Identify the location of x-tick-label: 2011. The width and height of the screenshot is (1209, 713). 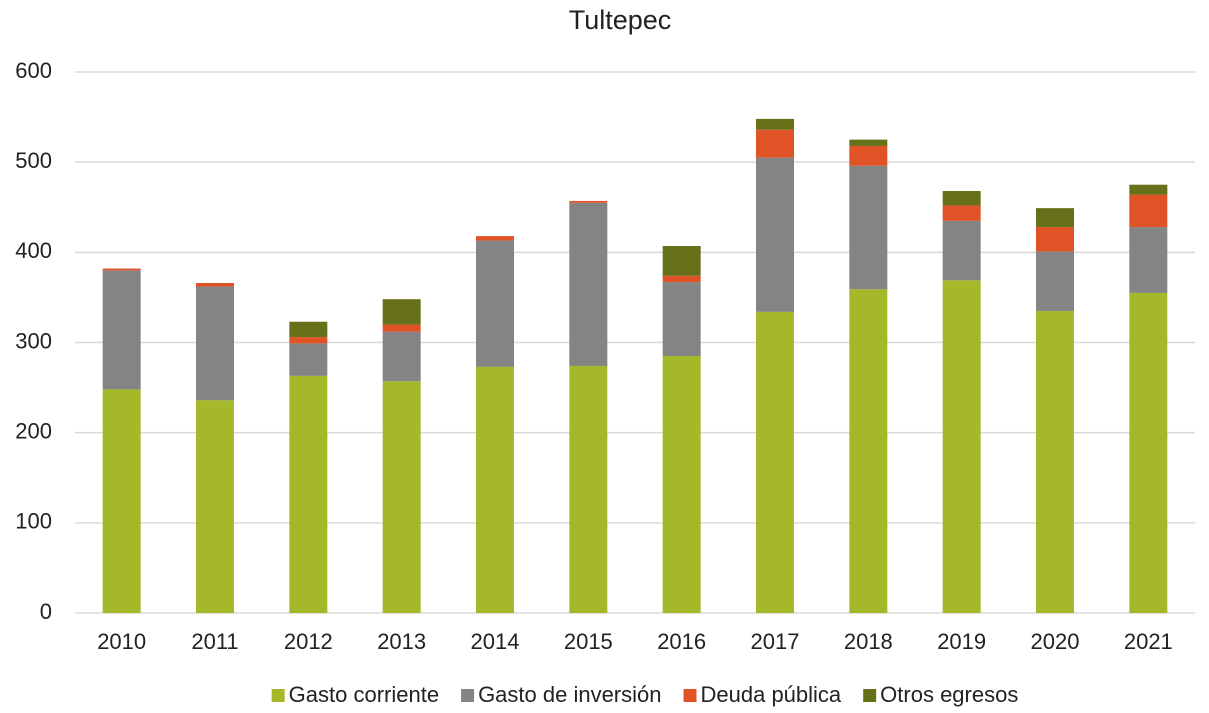
(214, 641).